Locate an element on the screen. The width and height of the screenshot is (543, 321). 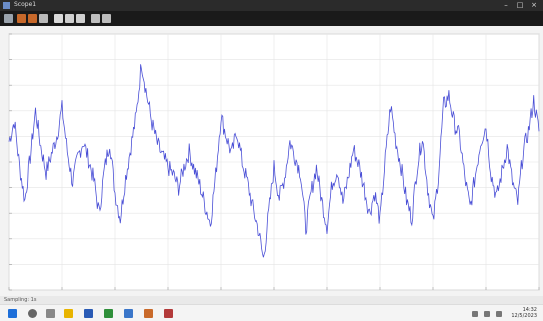
app-icon-green is located at coordinates (108, 313).